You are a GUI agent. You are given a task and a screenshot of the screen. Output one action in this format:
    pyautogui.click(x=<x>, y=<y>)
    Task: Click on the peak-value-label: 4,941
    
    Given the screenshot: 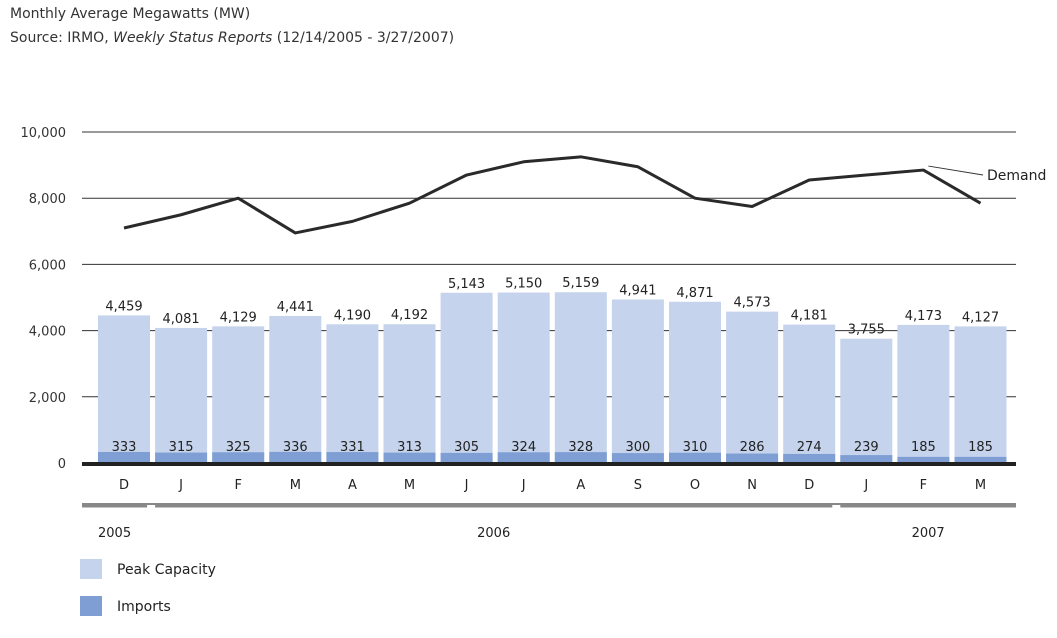 What is the action you would take?
    pyautogui.click(x=637, y=290)
    